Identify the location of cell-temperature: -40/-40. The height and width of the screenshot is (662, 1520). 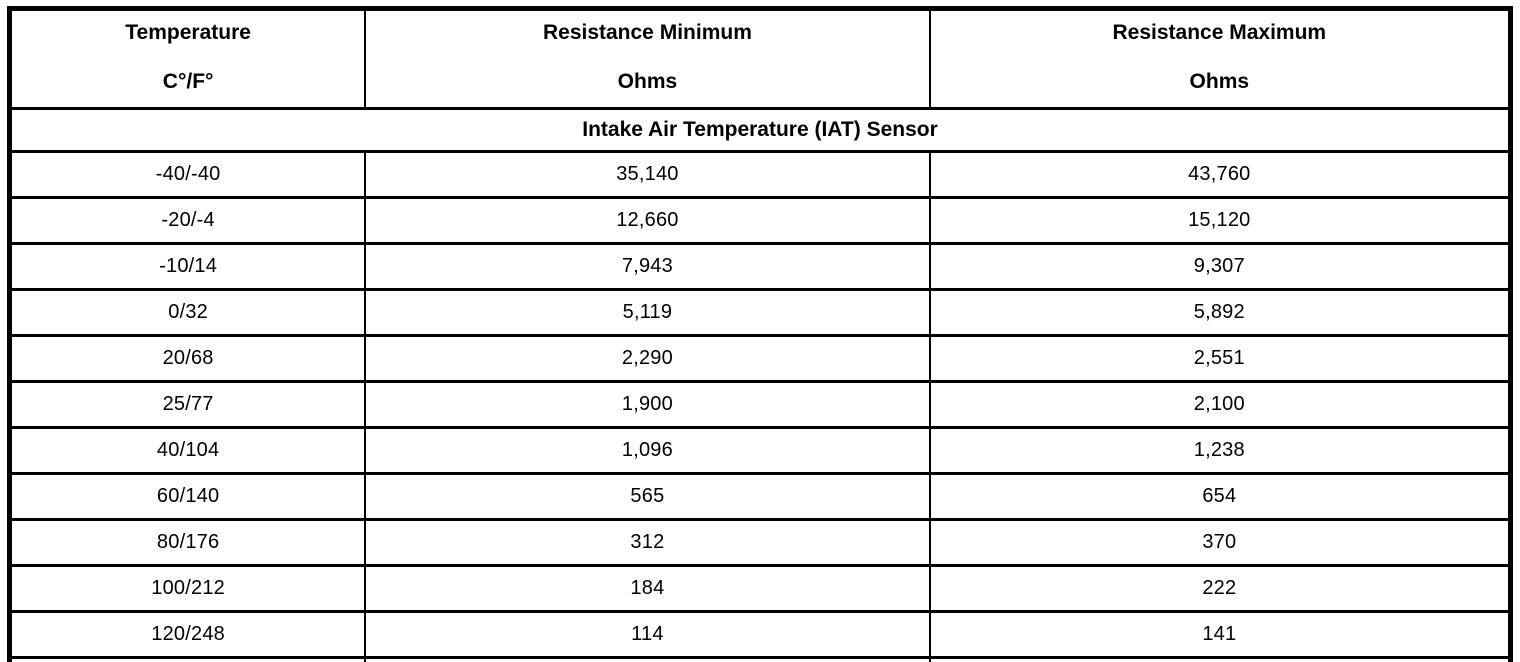
(187, 174).